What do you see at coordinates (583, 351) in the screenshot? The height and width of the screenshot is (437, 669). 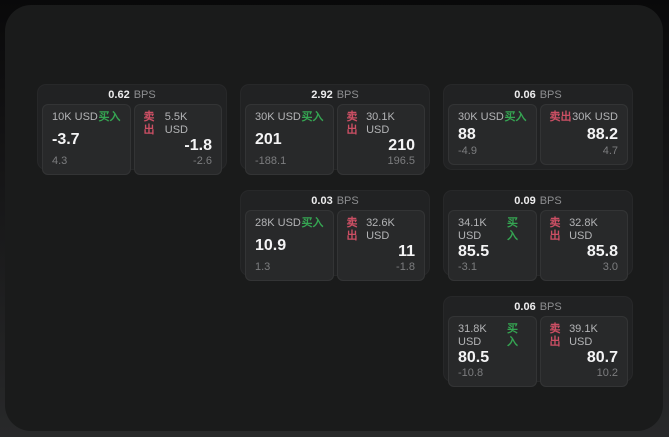 I see `sell-quote-tile: 卖出 39.1K USD 80.7 10.2` at bounding box center [583, 351].